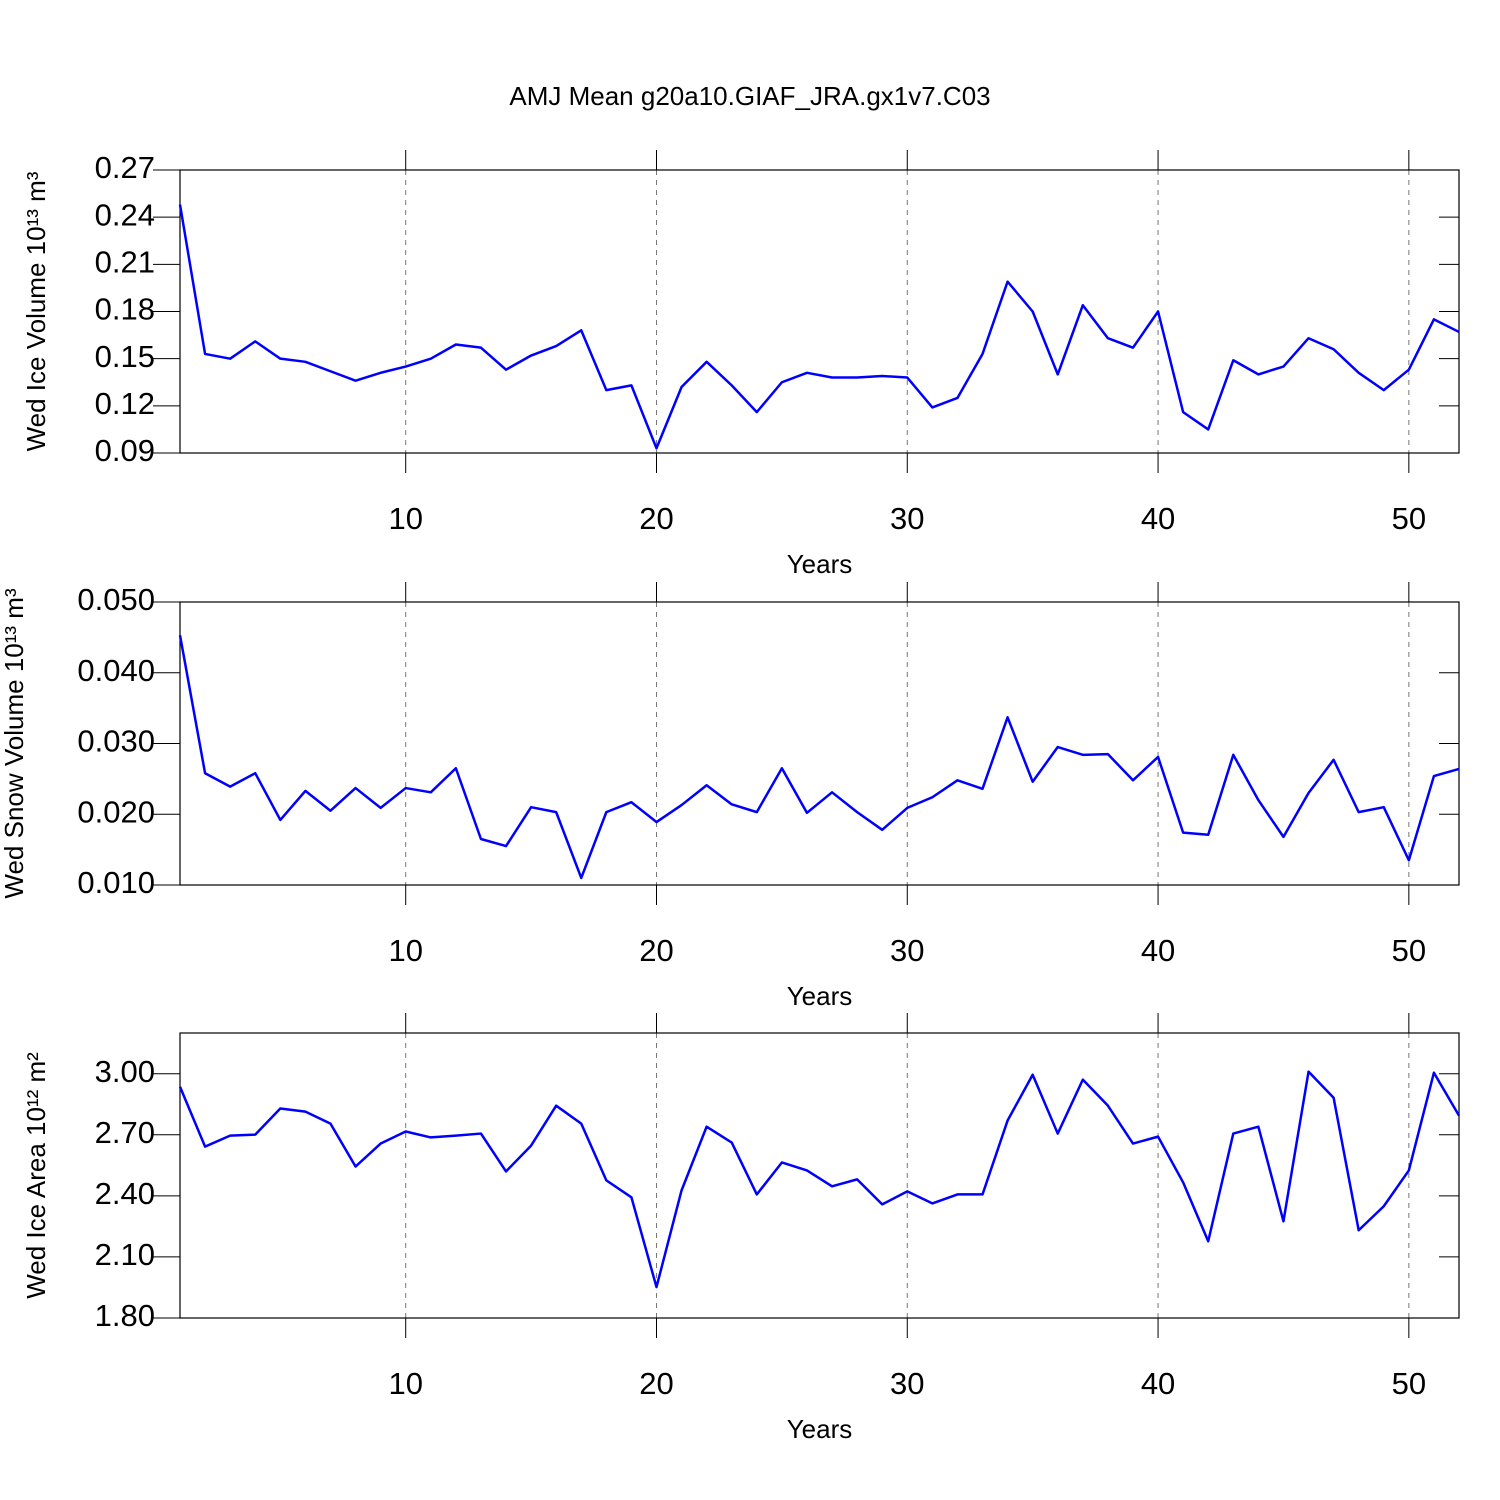 The image size is (1500, 1500). I want to click on y-axis-label: Wed Ice Area 10¹² m², so click(36, 1175).